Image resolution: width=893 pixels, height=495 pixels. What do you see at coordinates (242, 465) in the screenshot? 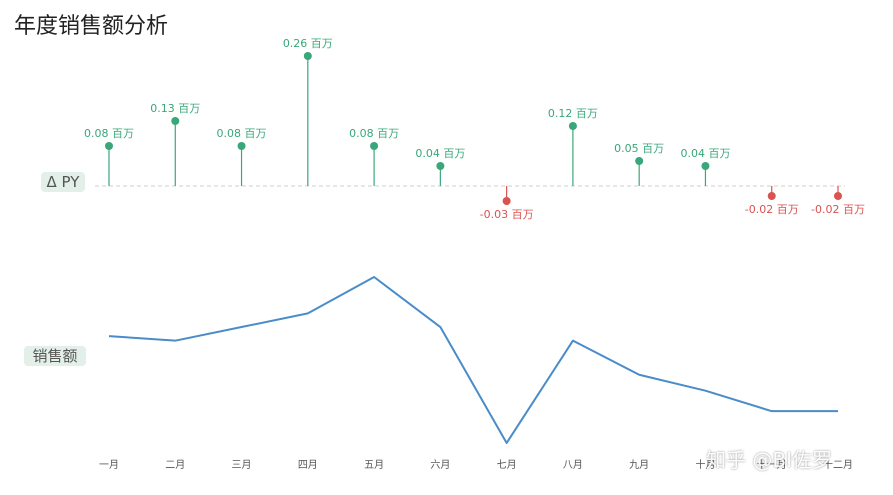
I see `x-tick-label: 三月` at bounding box center [242, 465].